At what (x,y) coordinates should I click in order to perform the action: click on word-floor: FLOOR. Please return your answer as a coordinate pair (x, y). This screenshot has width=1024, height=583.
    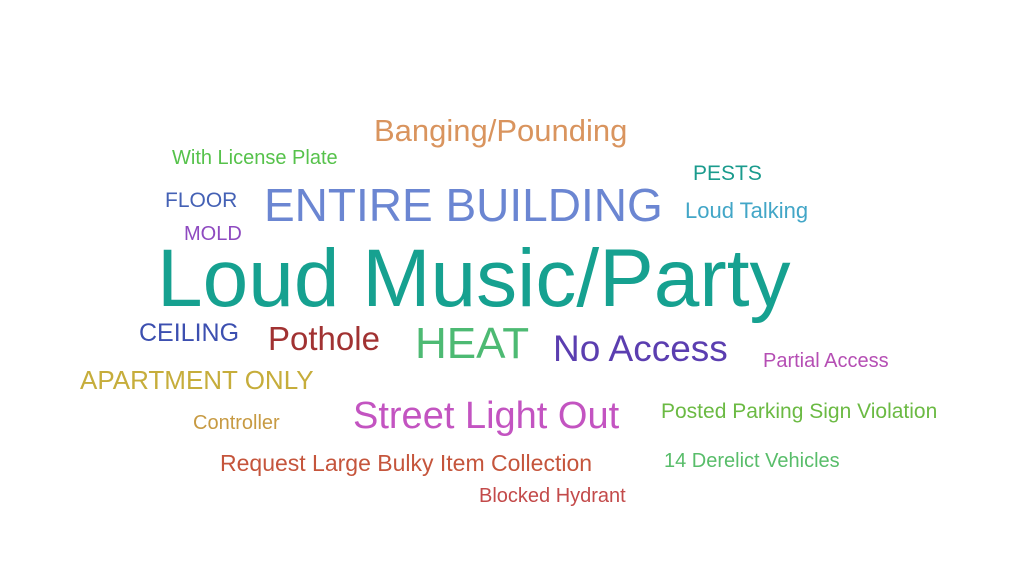
    Looking at the image, I should click on (201, 200).